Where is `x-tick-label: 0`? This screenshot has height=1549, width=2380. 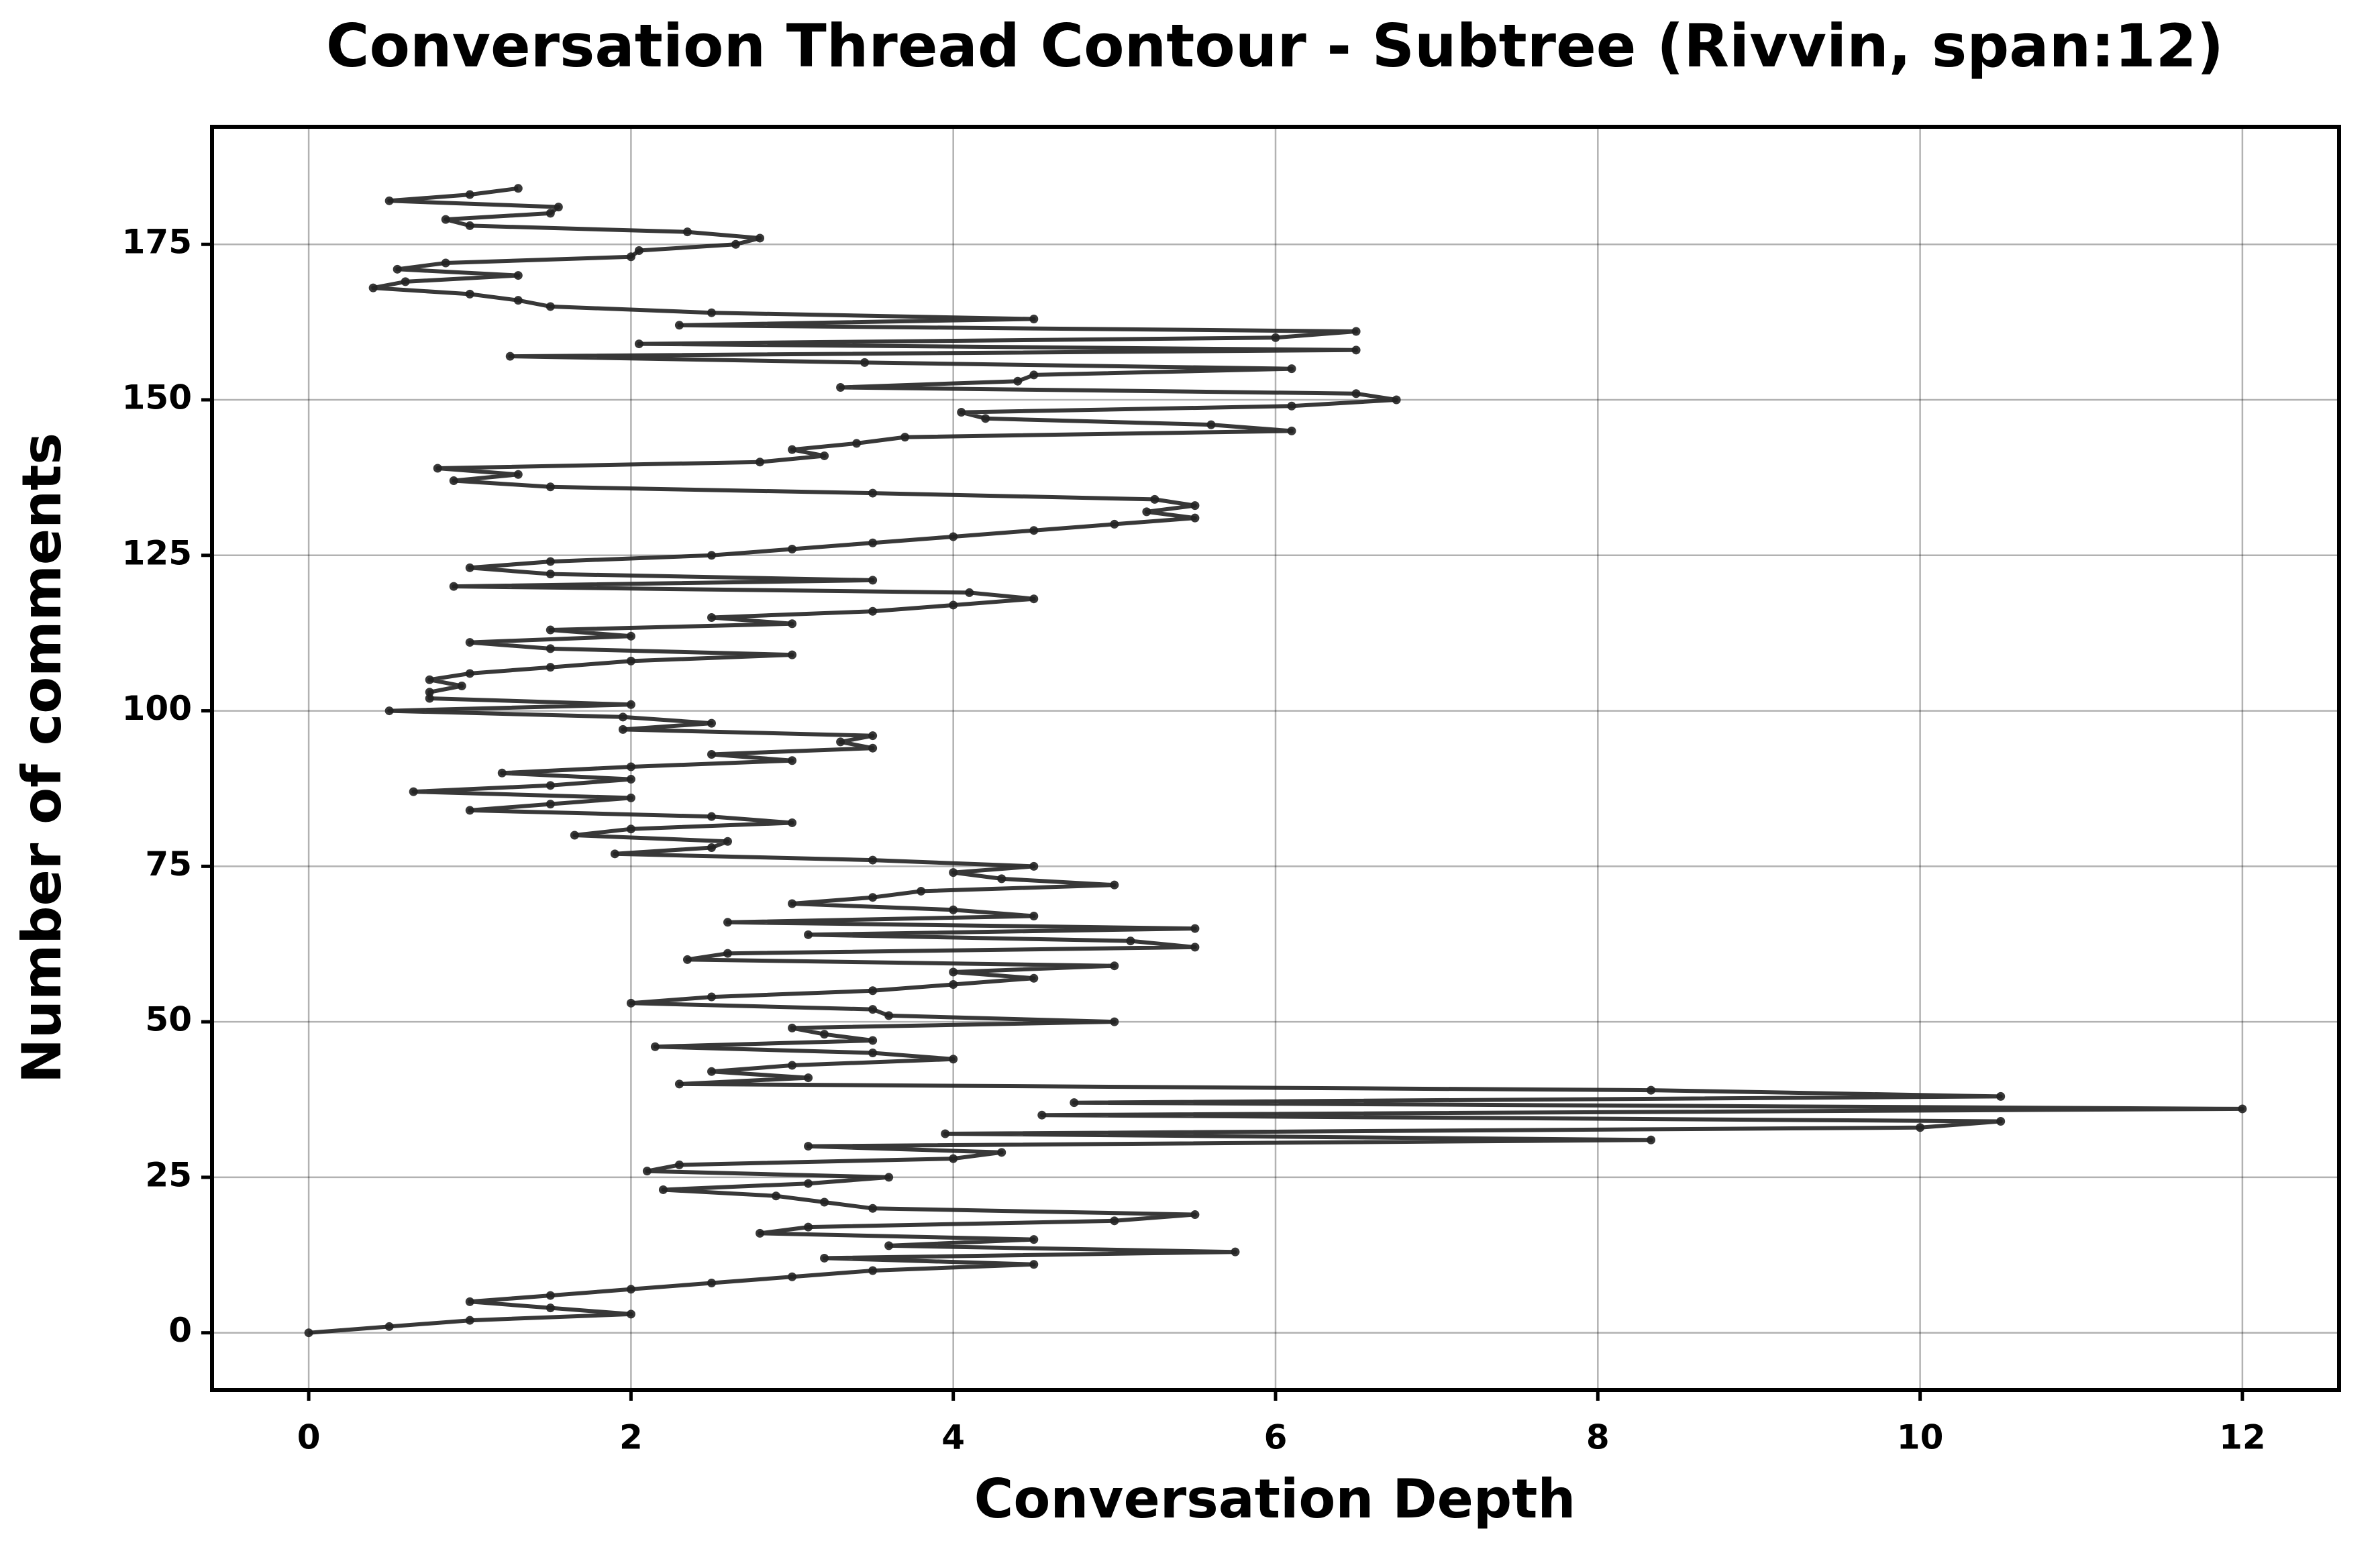
x-tick-label: 0 is located at coordinates (309, 1437).